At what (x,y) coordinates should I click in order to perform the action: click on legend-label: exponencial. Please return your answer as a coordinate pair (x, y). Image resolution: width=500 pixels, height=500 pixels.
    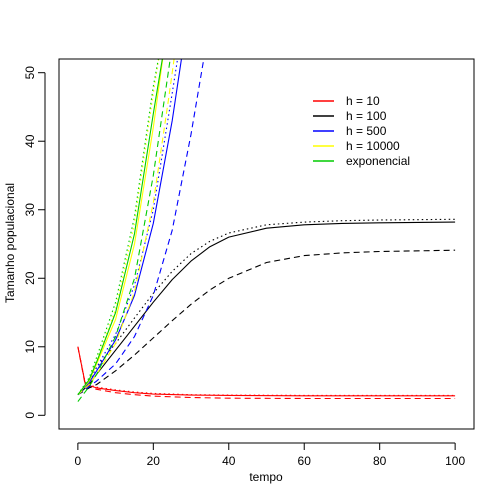
    Looking at the image, I should click on (378, 161).